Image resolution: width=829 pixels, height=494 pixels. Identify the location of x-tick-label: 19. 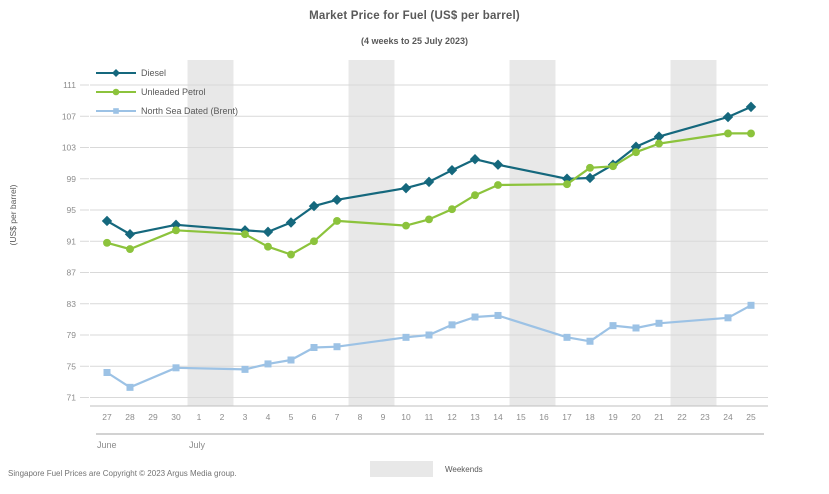
(613, 417).